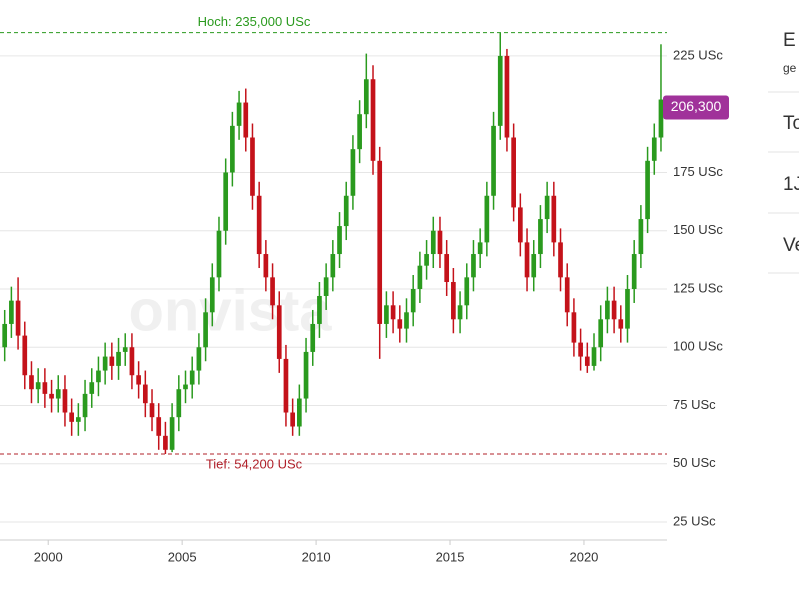  I want to click on y-tick-label: 175 USc, so click(698, 171).